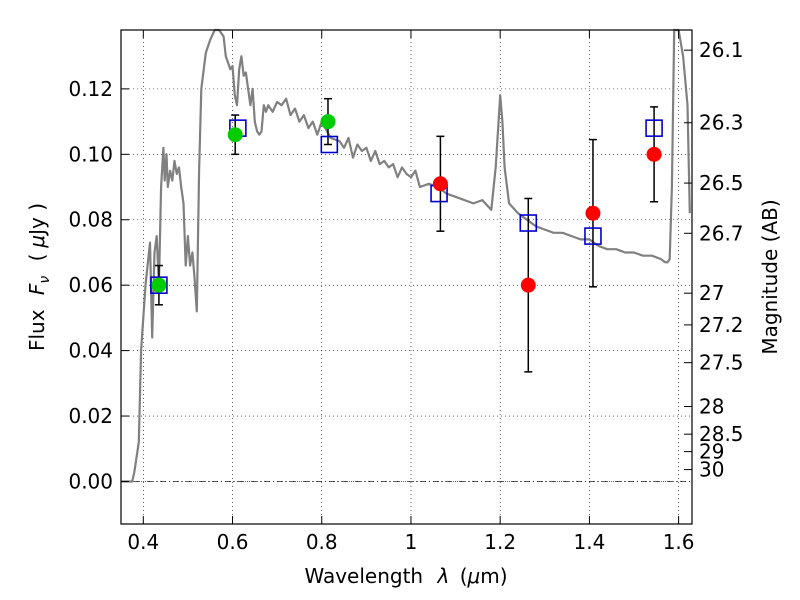 This screenshot has width=800, height=600. I want to click on x-tick-label: 0.4, so click(143, 542).